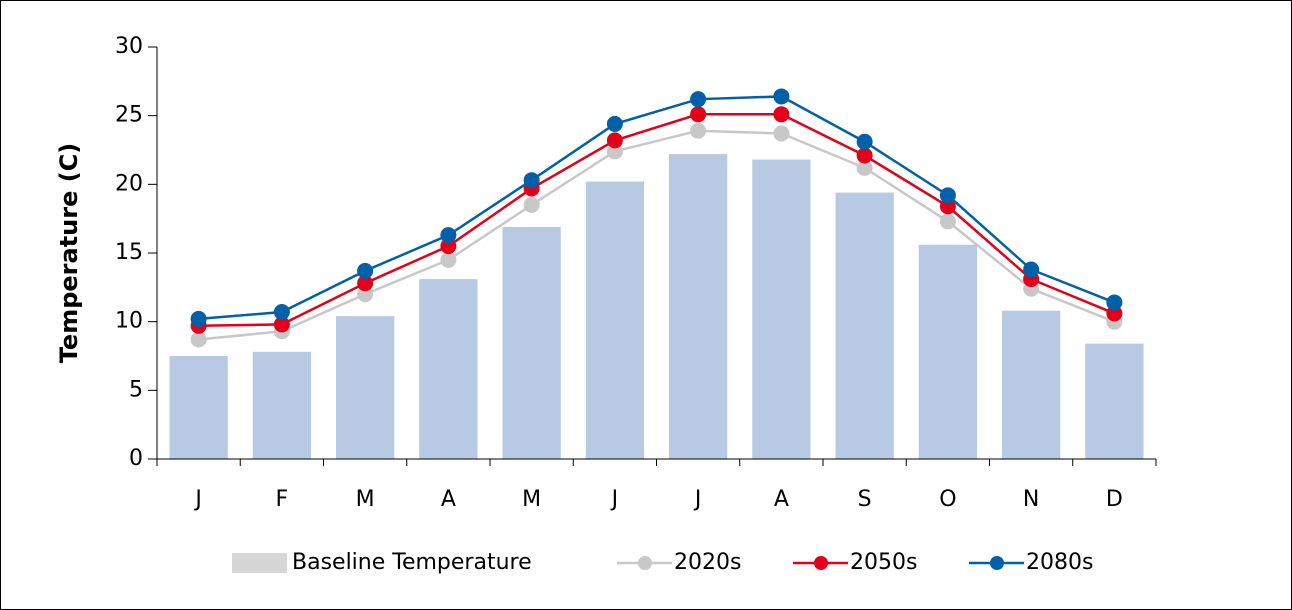  I want to click on legend-label: 2020s, so click(707, 562).